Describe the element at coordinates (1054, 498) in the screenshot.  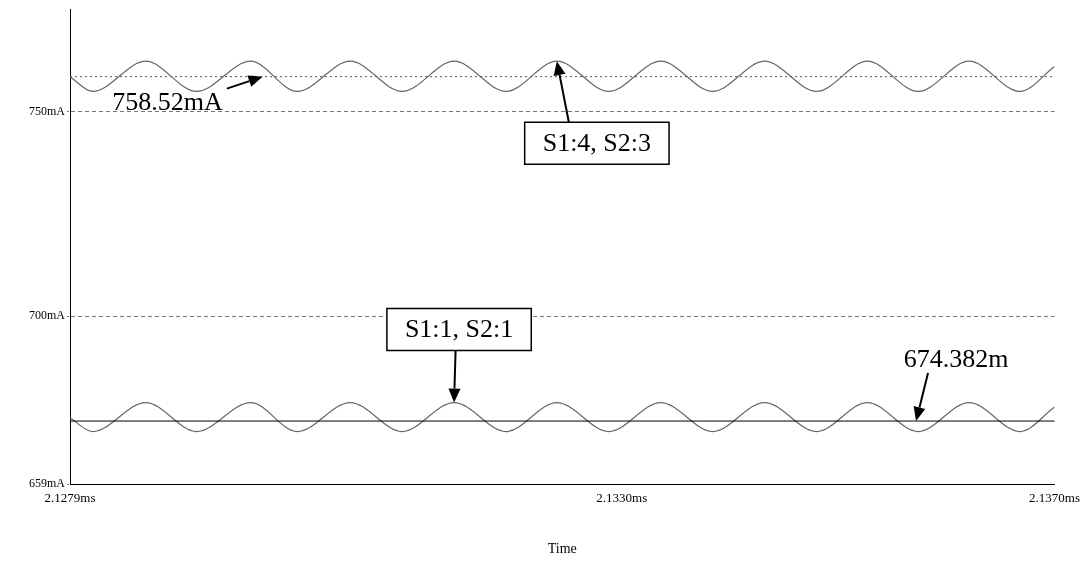
I see `x-tick-label: 2.1370ms` at that location.